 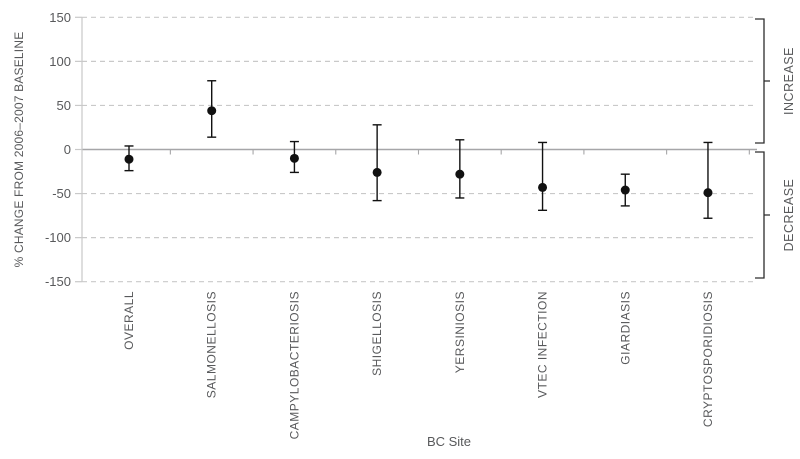 What do you see at coordinates (294, 365) in the screenshot?
I see `category-label: CAMPYLOBACTERIOSIS` at bounding box center [294, 365].